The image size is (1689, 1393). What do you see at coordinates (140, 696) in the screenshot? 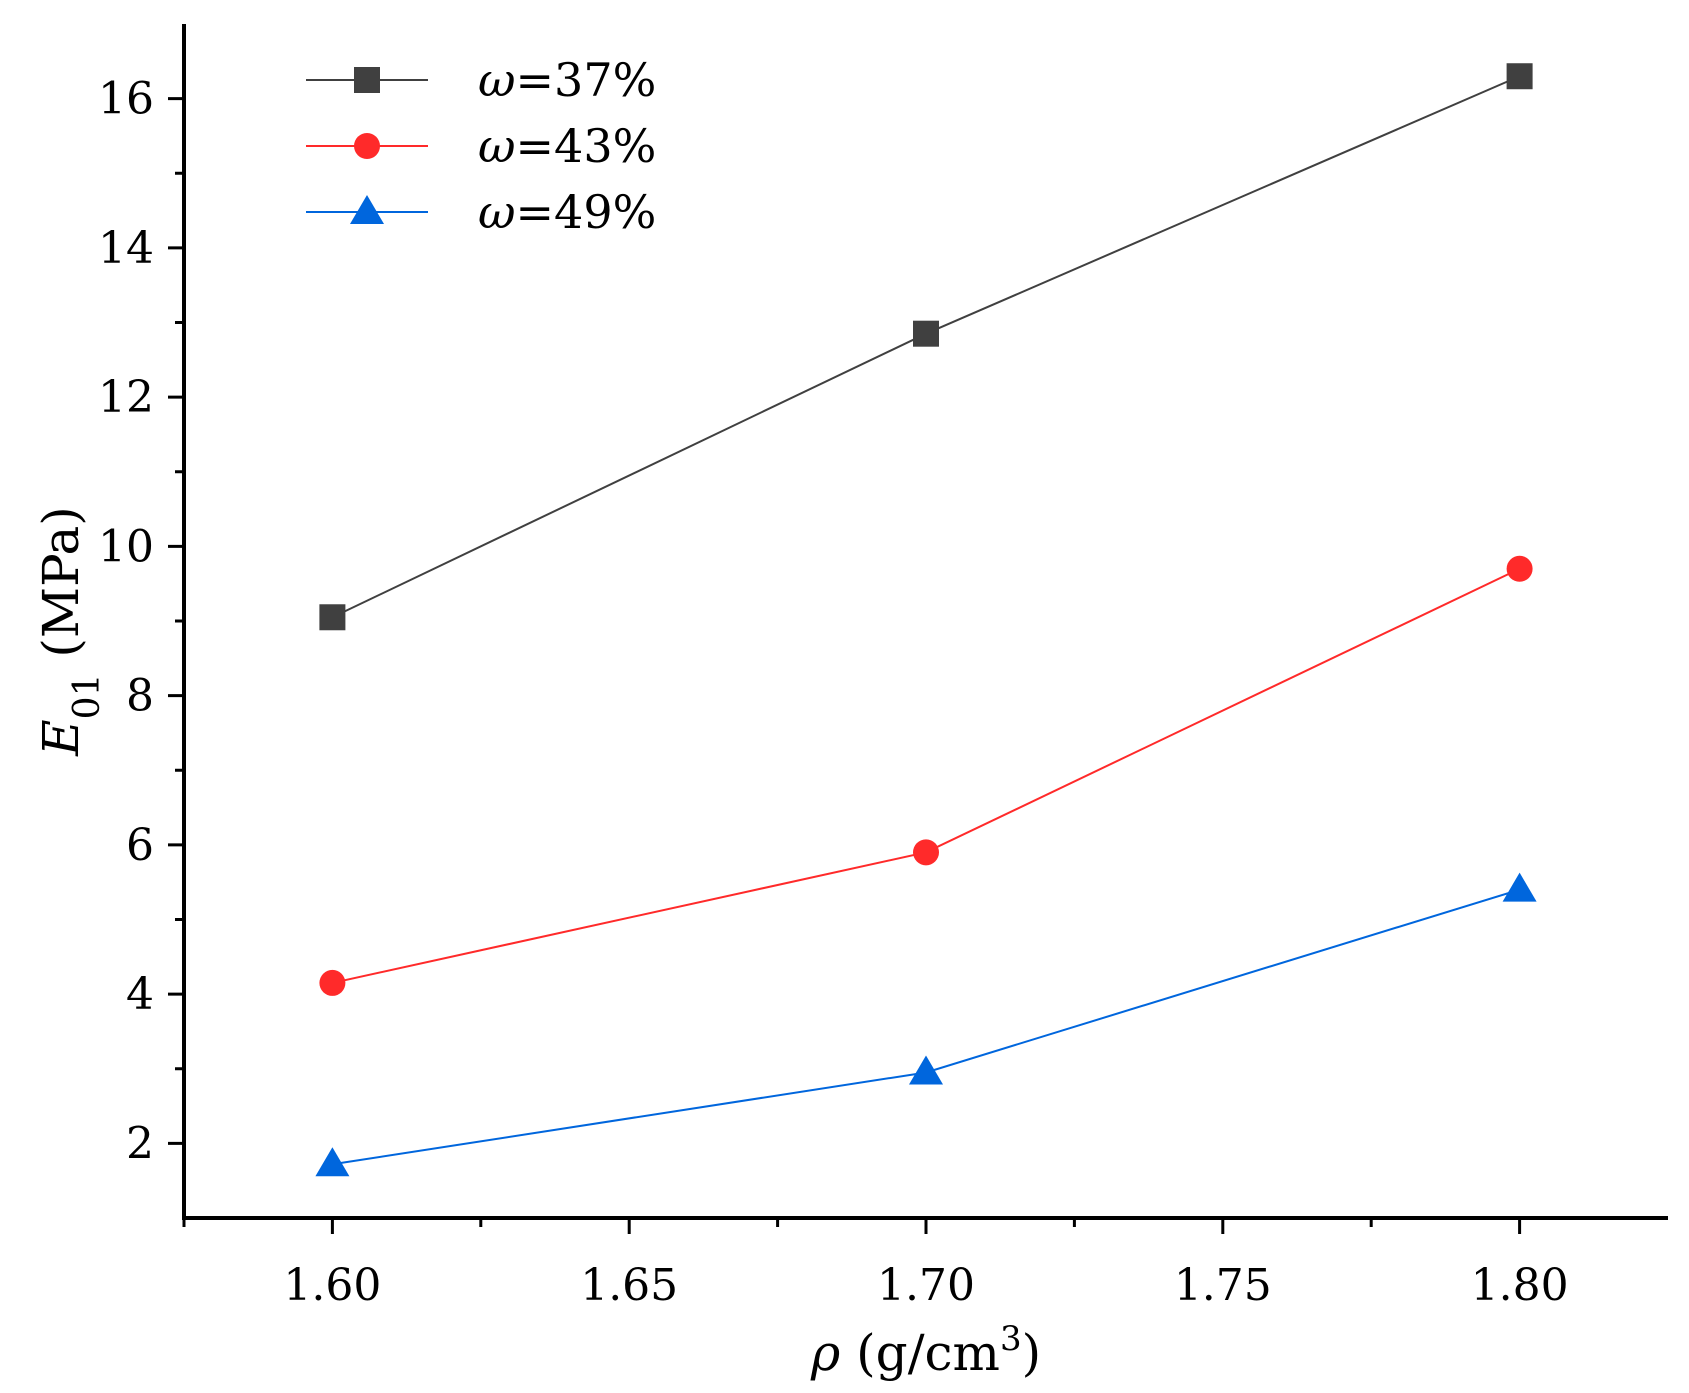
I see `y-tick-label: 8` at bounding box center [140, 696].